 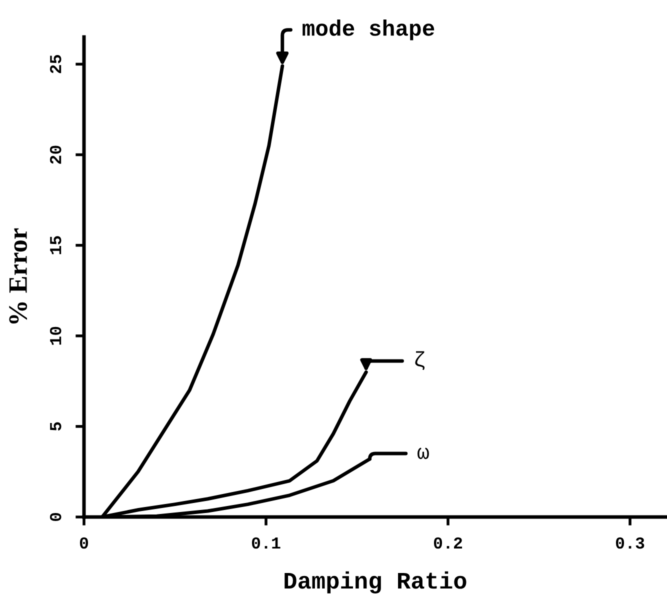 What do you see at coordinates (448, 543) in the screenshot?
I see `x-tick-label: 0.2` at bounding box center [448, 543].